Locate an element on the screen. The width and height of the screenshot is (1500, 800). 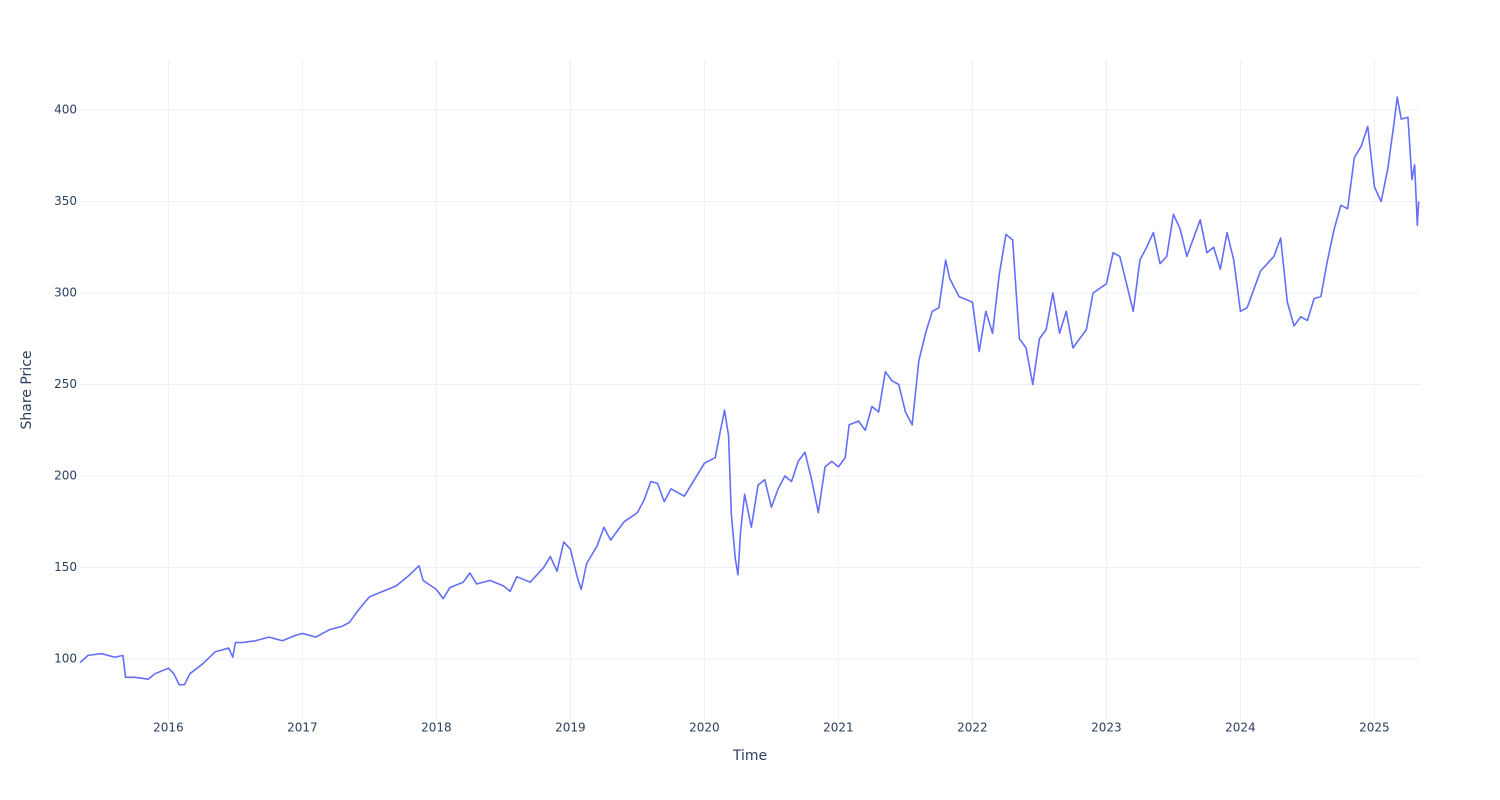
x-tick-label: 2024 is located at coordinates (1240, 728).